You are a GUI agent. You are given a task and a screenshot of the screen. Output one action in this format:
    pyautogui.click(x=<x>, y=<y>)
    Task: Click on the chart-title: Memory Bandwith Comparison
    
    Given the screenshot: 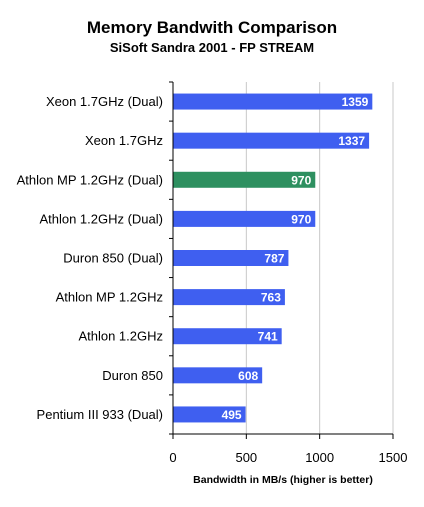 What is the action you would take?
    pyautogui.click(x=212, y=27)
    